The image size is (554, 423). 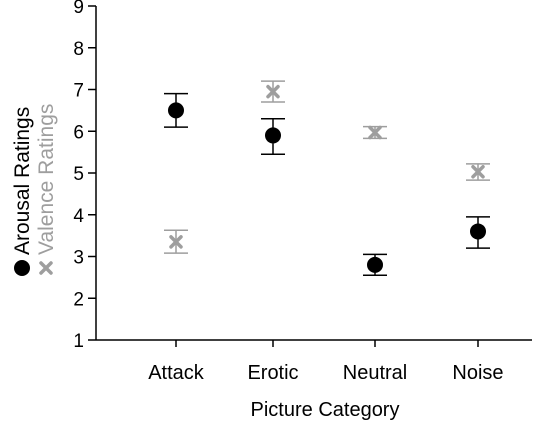 I want to click on y-tick-label: 3, so click(x=78, y=258).